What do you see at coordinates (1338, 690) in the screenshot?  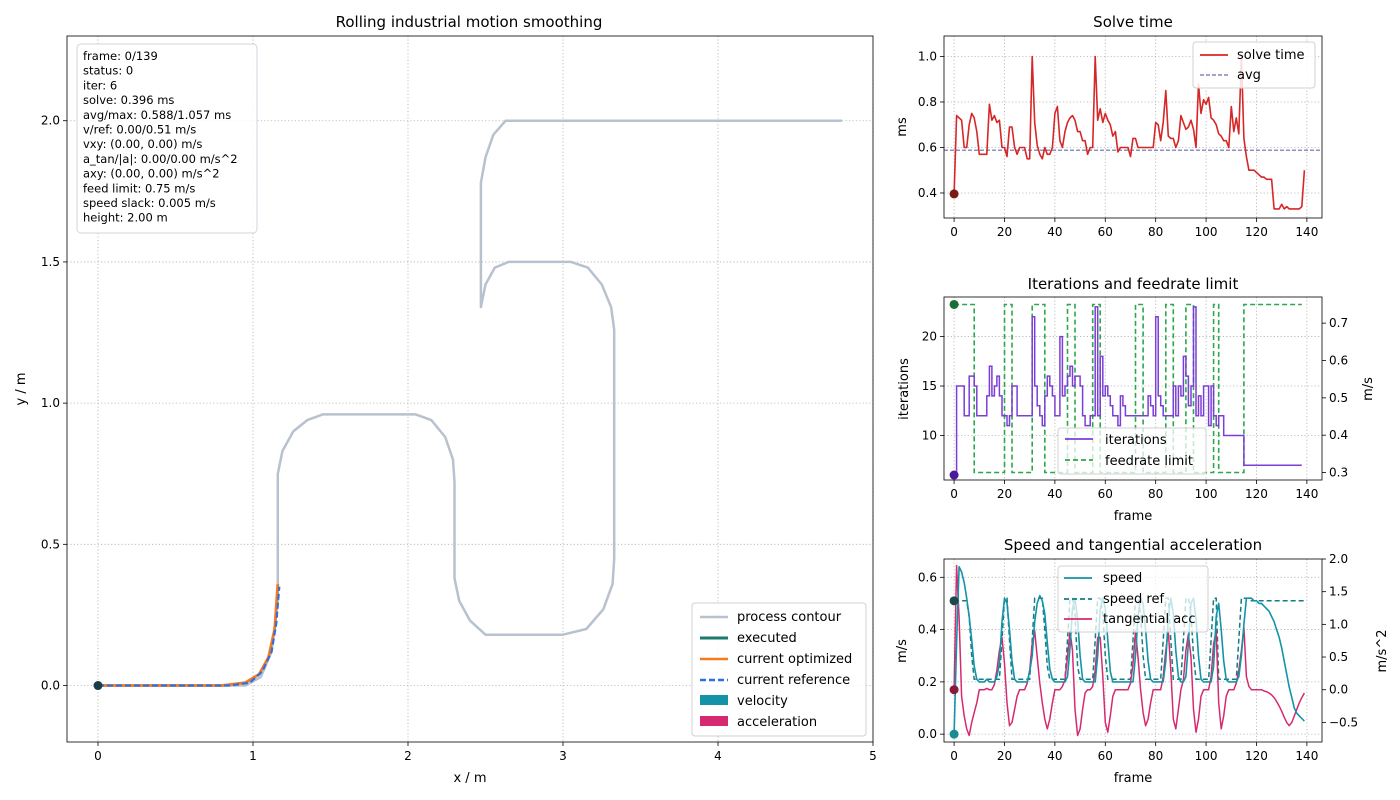 I see `y-right-tick-label: 0.0` at bounding box center [1338, 690].